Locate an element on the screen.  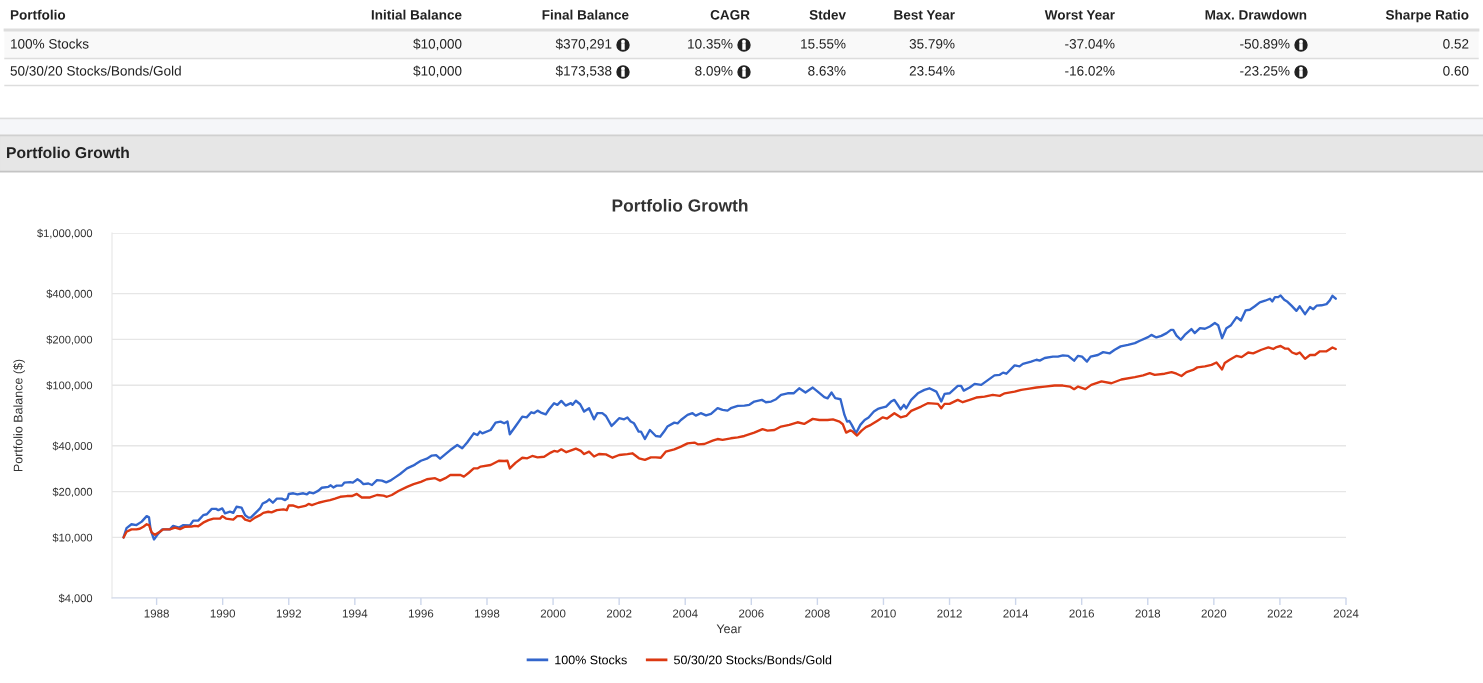
y-tick-label: $100,000 is located at coordinates (69, 386).